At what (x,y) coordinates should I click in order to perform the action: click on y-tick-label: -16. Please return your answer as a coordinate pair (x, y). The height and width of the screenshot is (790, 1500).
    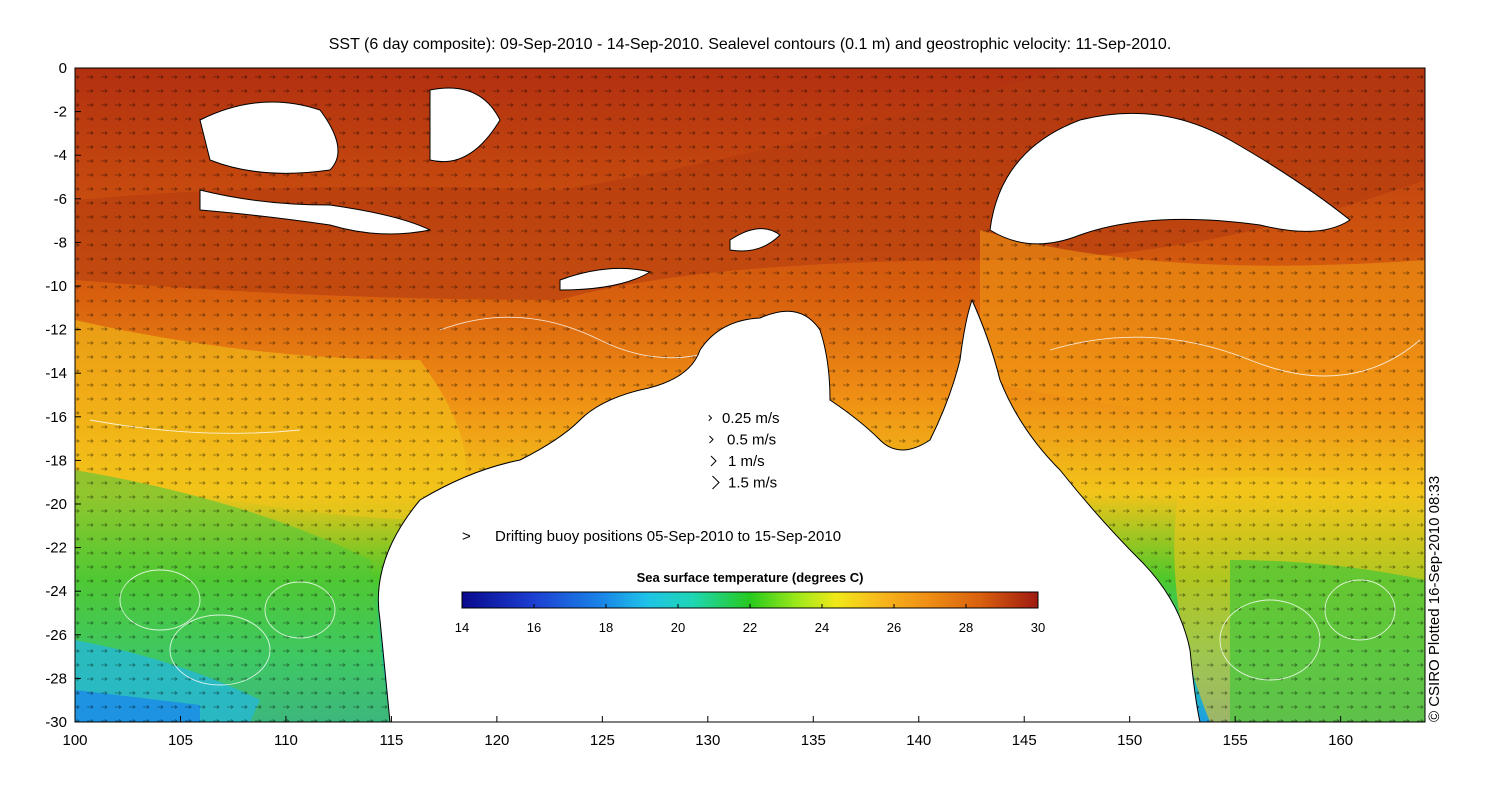
    Looking at the image, I should click on (56, 417).